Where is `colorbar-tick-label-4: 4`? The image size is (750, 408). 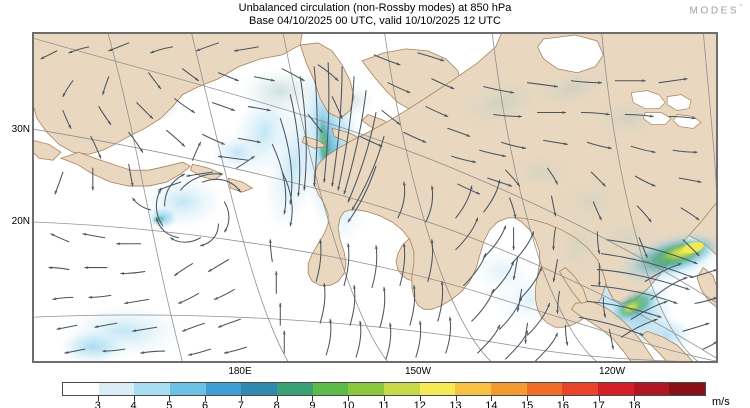
colorbar-tick-label-4: 4 is located at coordinates (133, 404).